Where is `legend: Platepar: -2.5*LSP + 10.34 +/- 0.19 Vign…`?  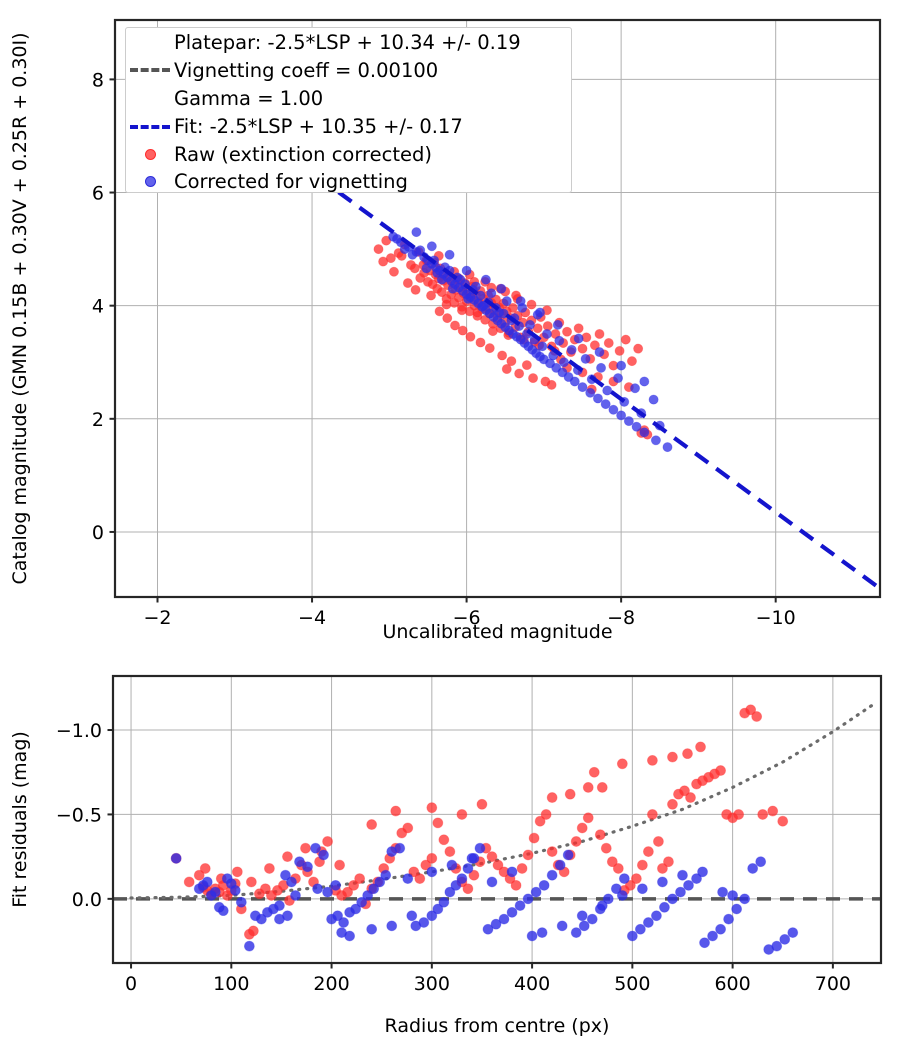 legend: Platepar: -2.5*LSP + 10.34 +/- 0.19 Vign… is located at coordinates (348, 110).